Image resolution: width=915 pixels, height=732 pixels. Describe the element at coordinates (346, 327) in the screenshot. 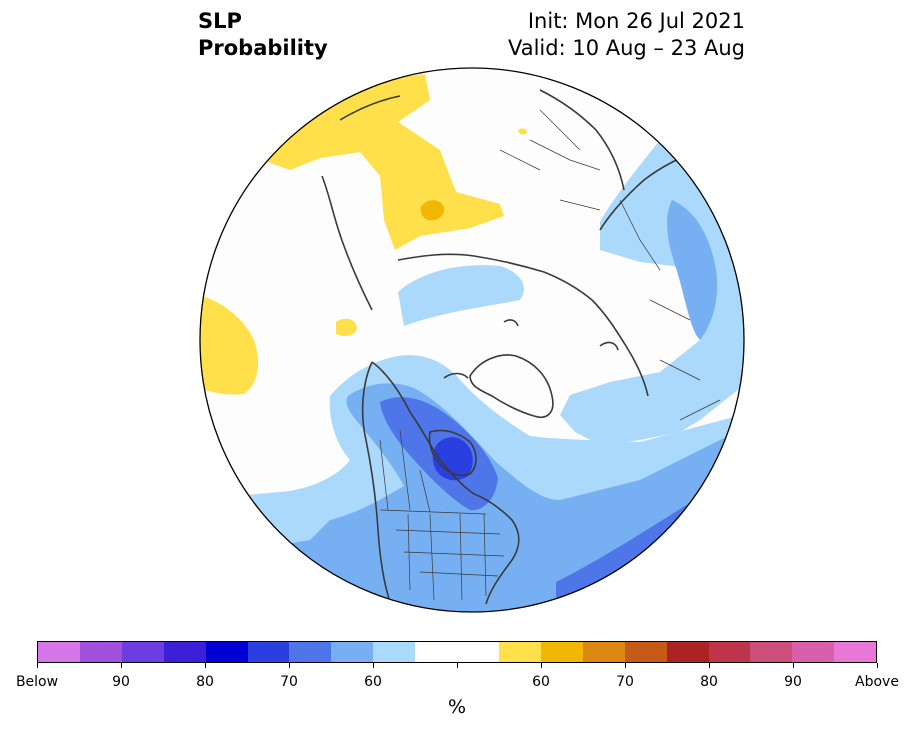

I see `above-60-small-patch` at that location.